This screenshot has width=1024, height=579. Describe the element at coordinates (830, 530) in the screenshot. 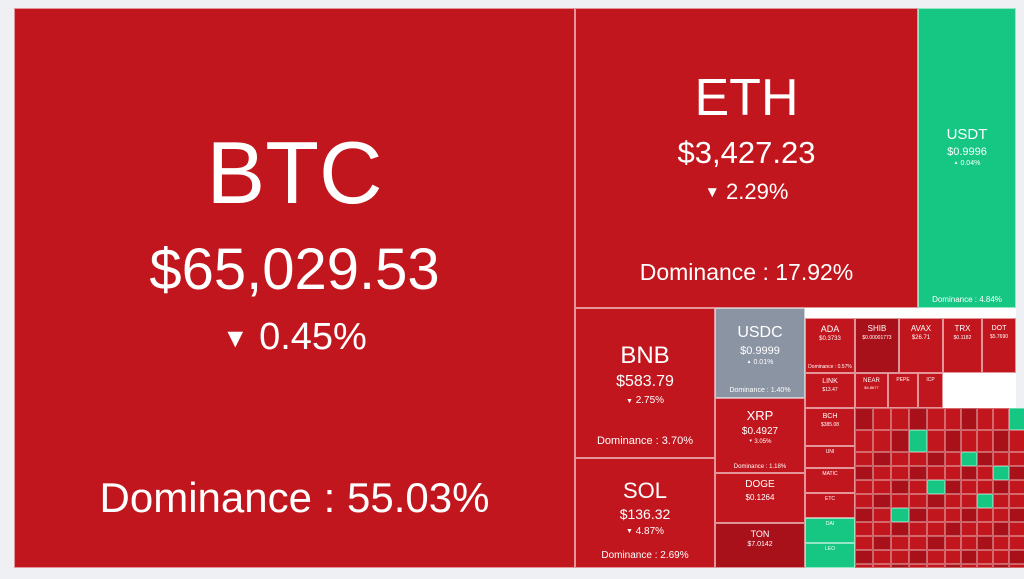

I see `tile-dai: DAI` at that location.